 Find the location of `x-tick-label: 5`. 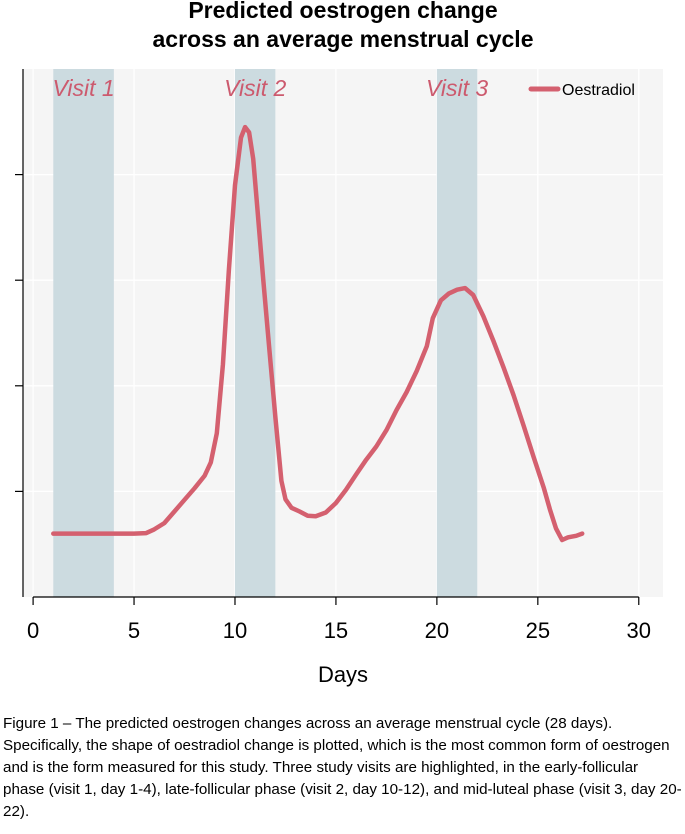

x-tick-label: 5 is located at coordinates (134, 630).